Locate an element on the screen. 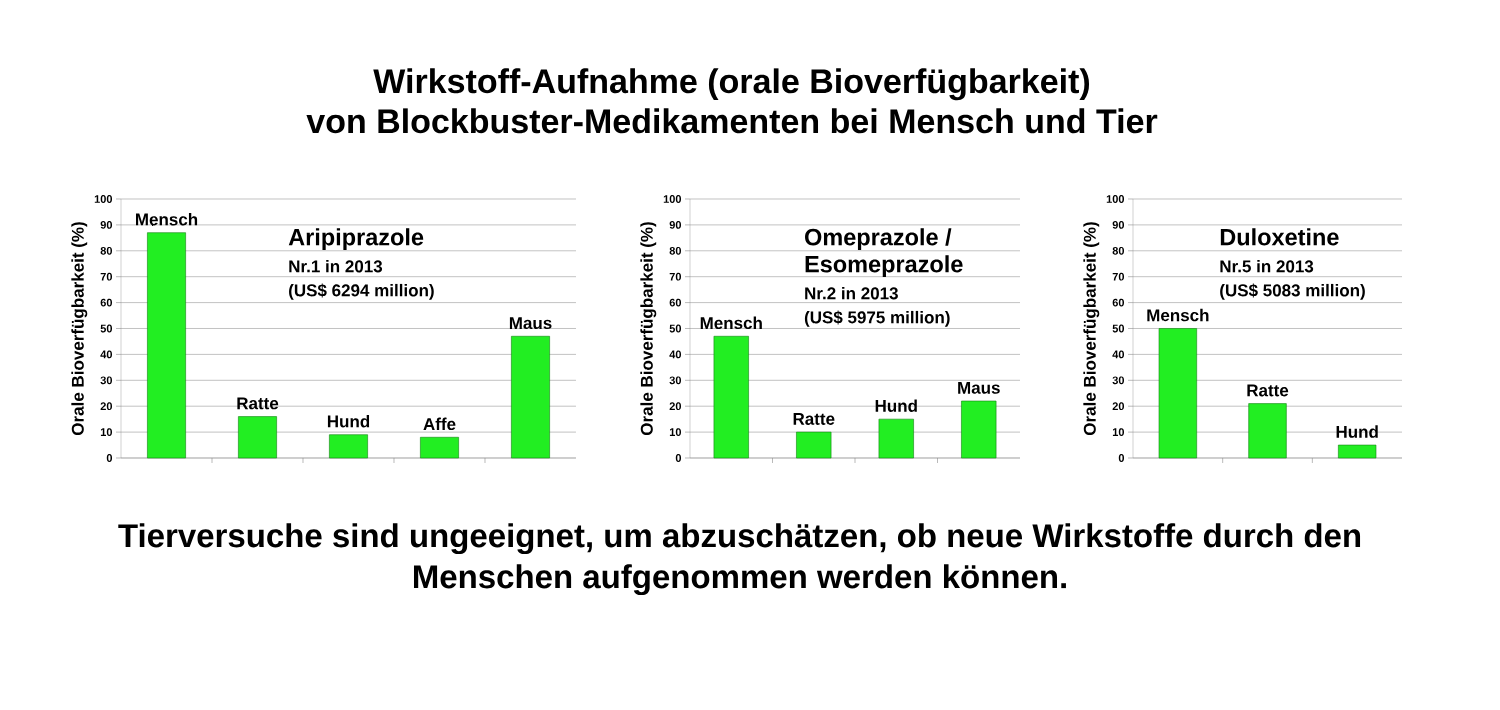  text: Aripiprazole is located at coordinates (356, 239).